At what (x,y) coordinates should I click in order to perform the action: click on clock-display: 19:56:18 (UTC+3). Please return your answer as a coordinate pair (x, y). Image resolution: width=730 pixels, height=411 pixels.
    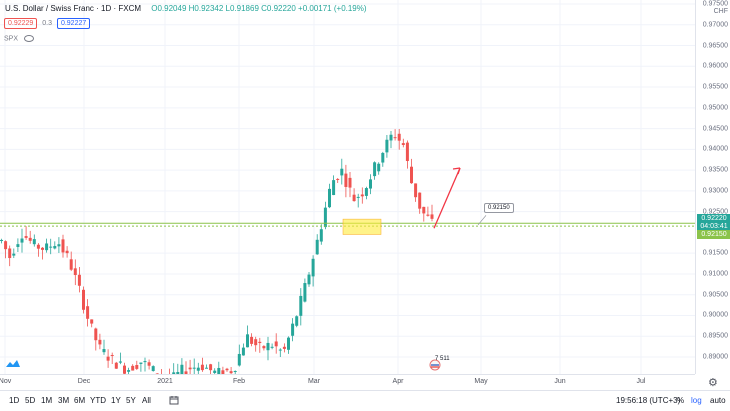
    Looking at the image, I should click on (648, 400).